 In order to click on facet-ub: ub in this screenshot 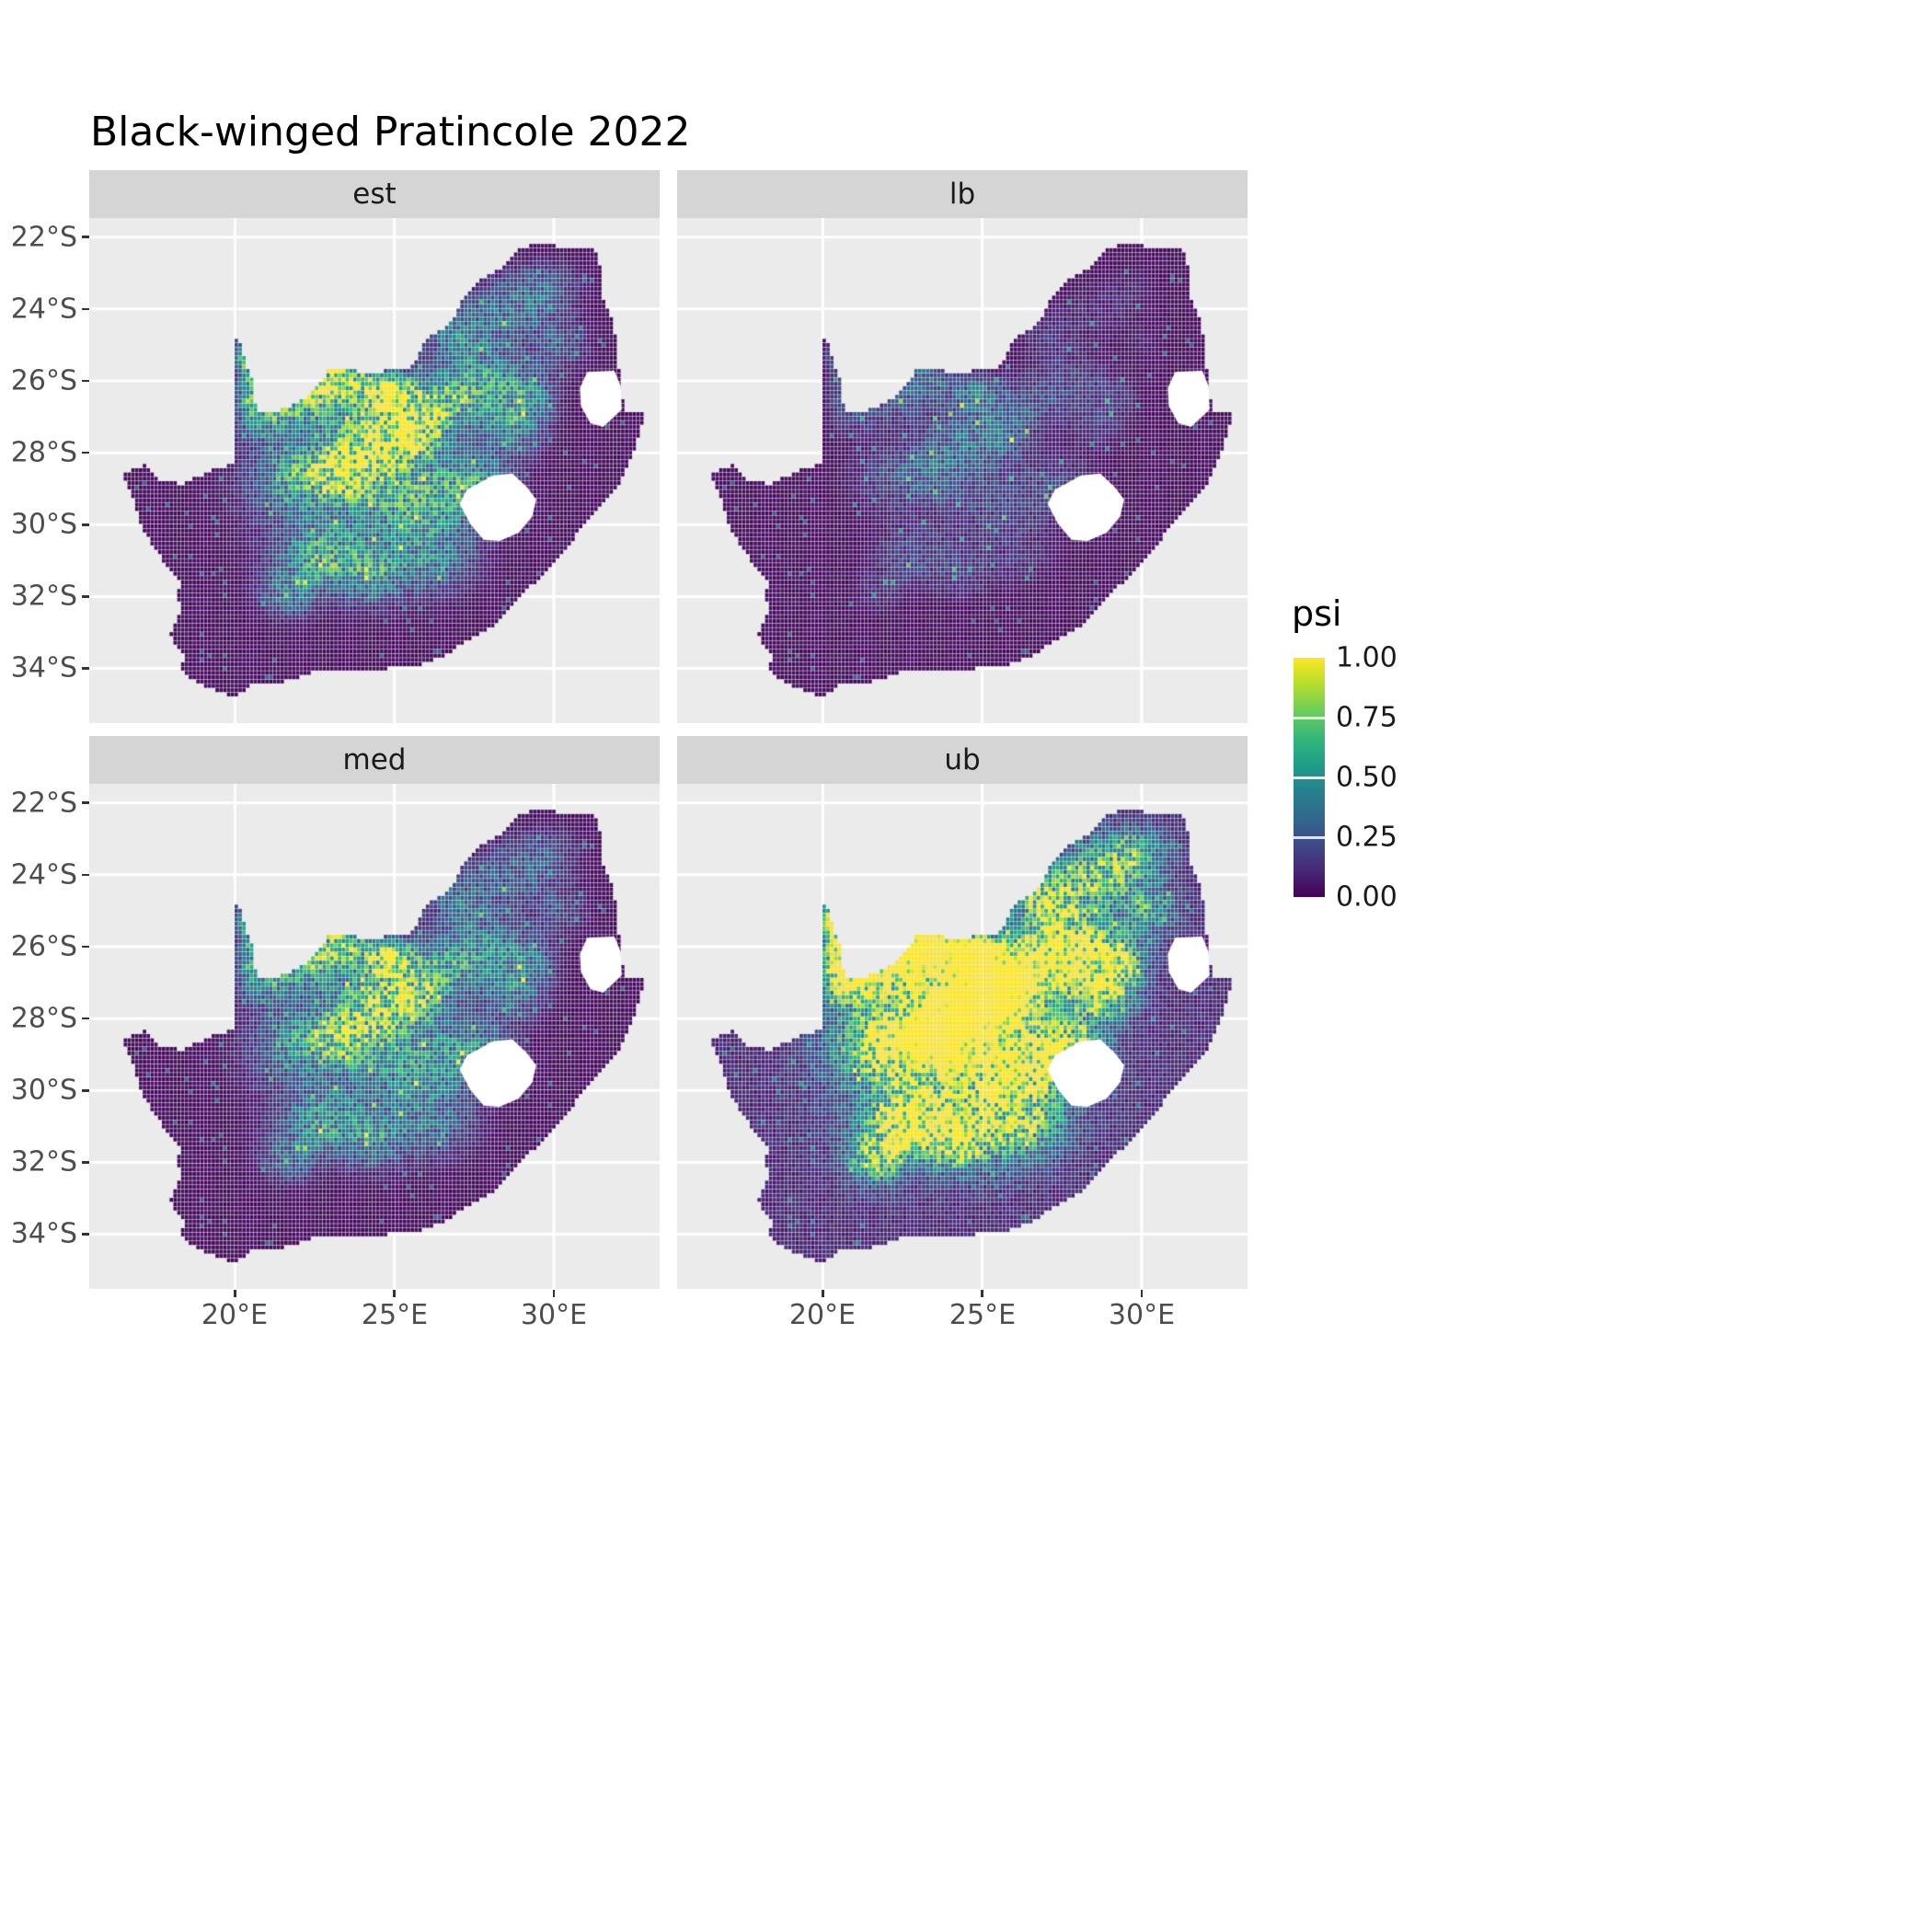, I will do `click(962, 1012)`.